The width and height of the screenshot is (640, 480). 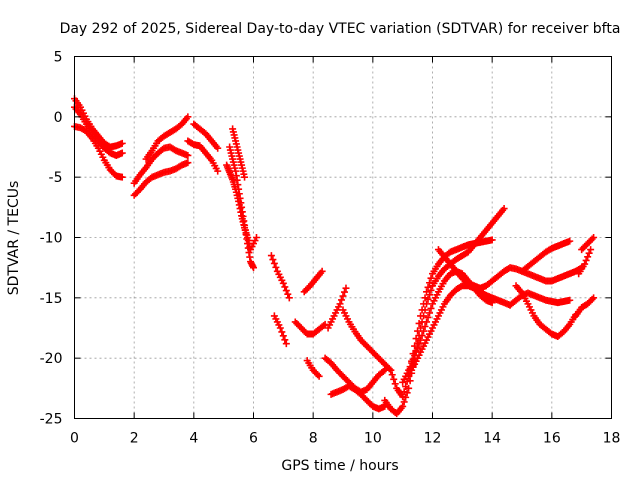 What do you see at coordinates (612, 439) in the screenshot?
I see `x-tick-label: 18` at bounding box center [612, 439].